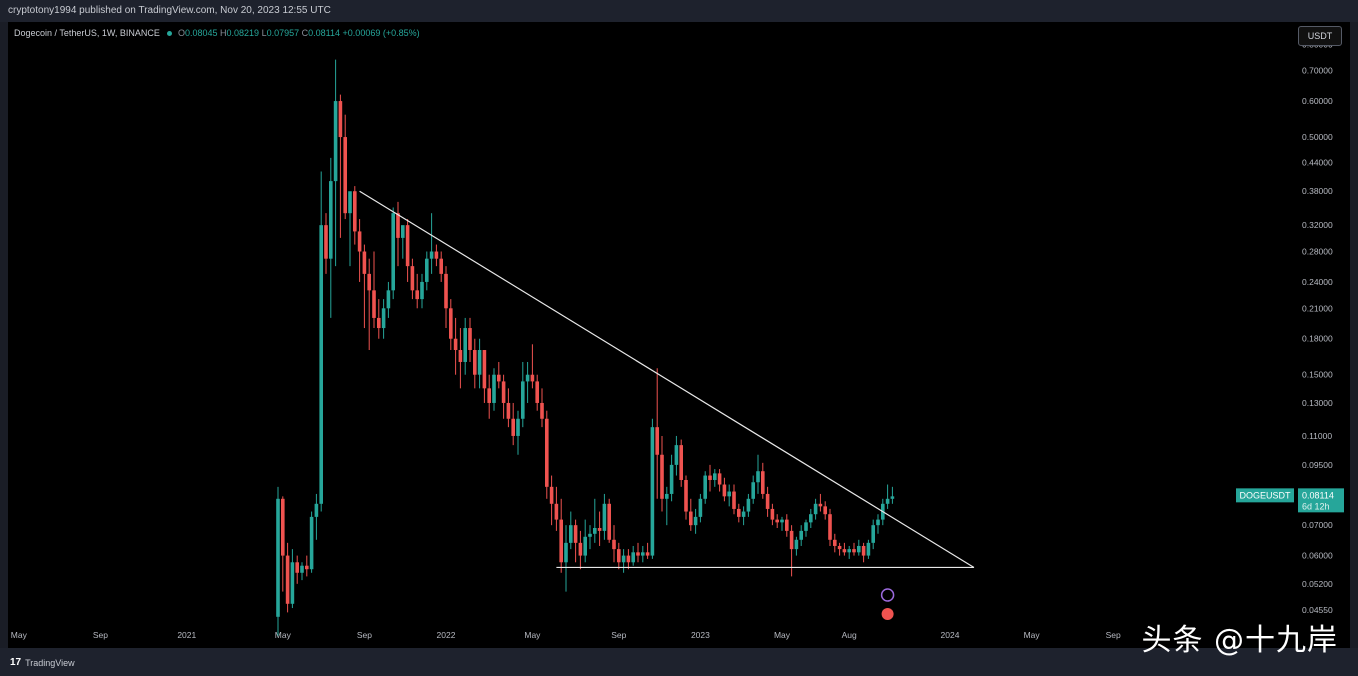 This screenshot has height=676, width=1358. I want to click on low-label: L, so click(264, 33).